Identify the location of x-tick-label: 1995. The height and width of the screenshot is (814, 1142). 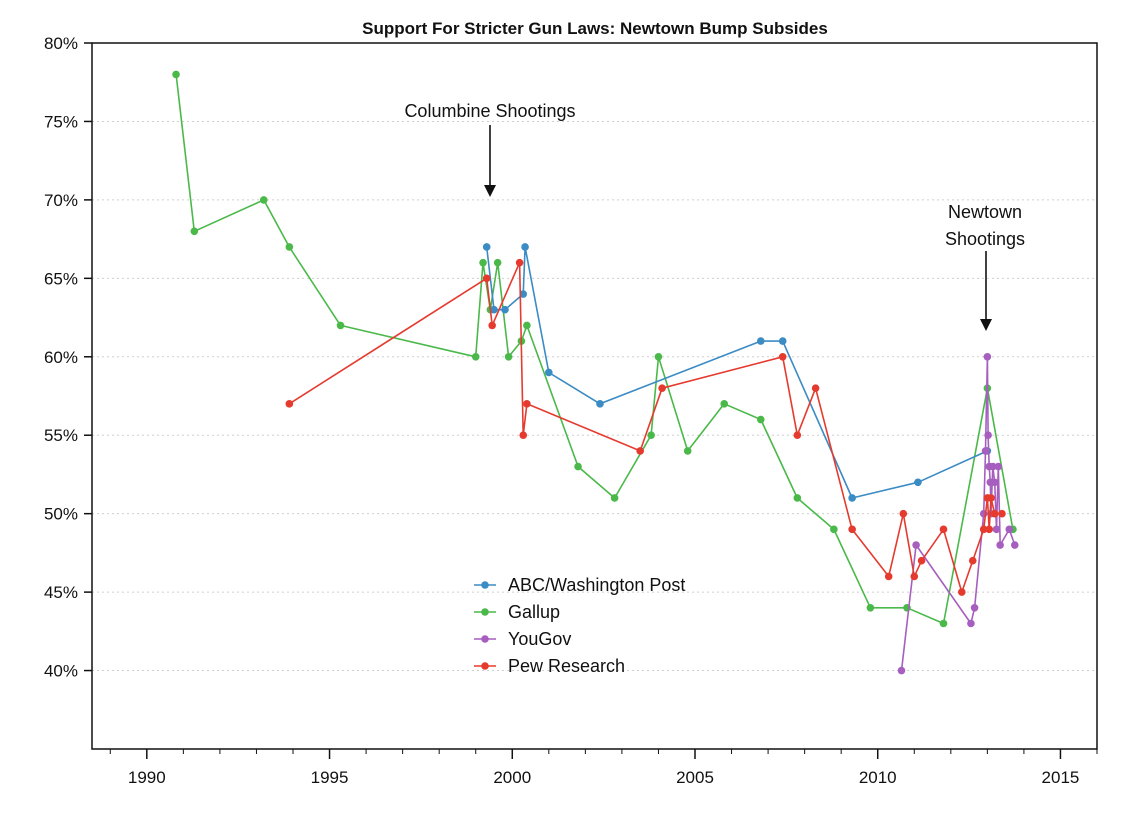
(330, 777).